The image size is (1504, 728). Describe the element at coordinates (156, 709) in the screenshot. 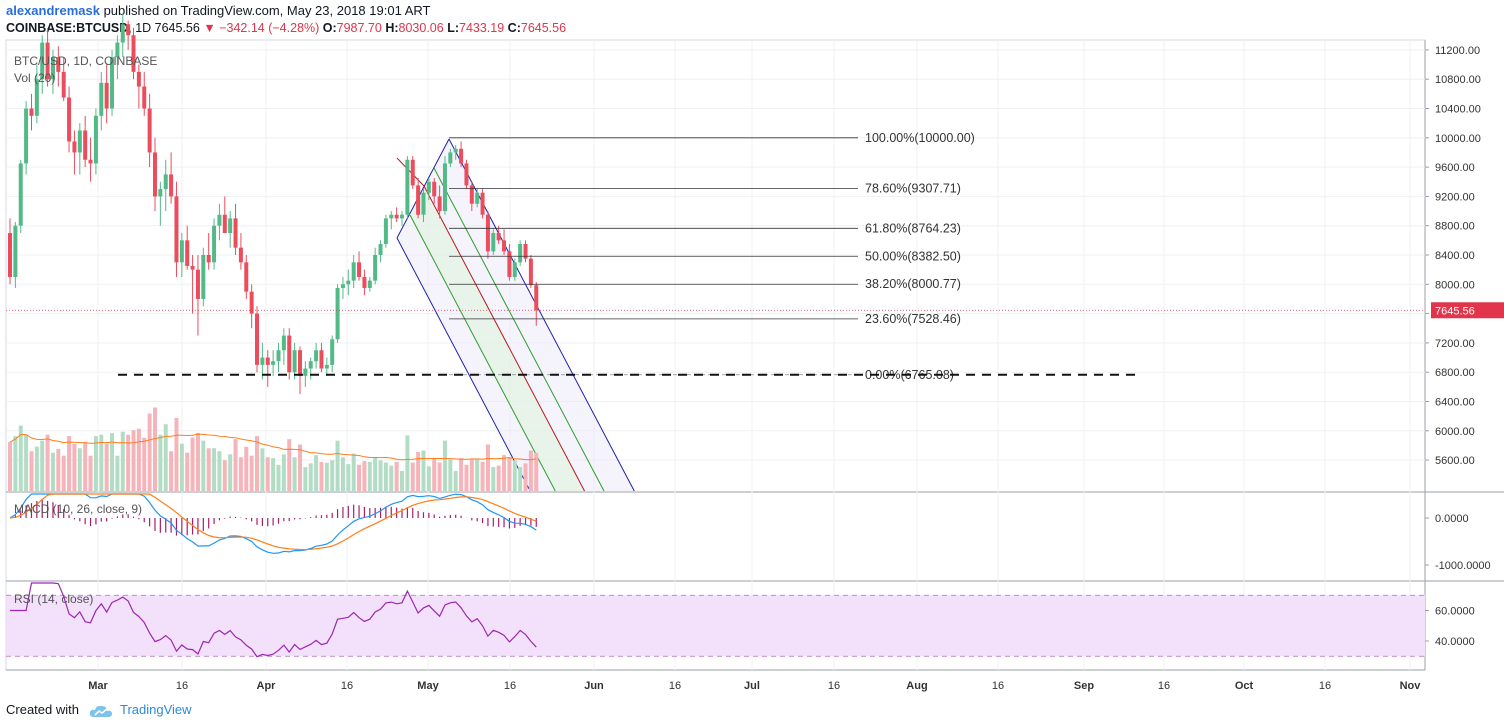

I see `tradingview-brand: TradingView` at that location.